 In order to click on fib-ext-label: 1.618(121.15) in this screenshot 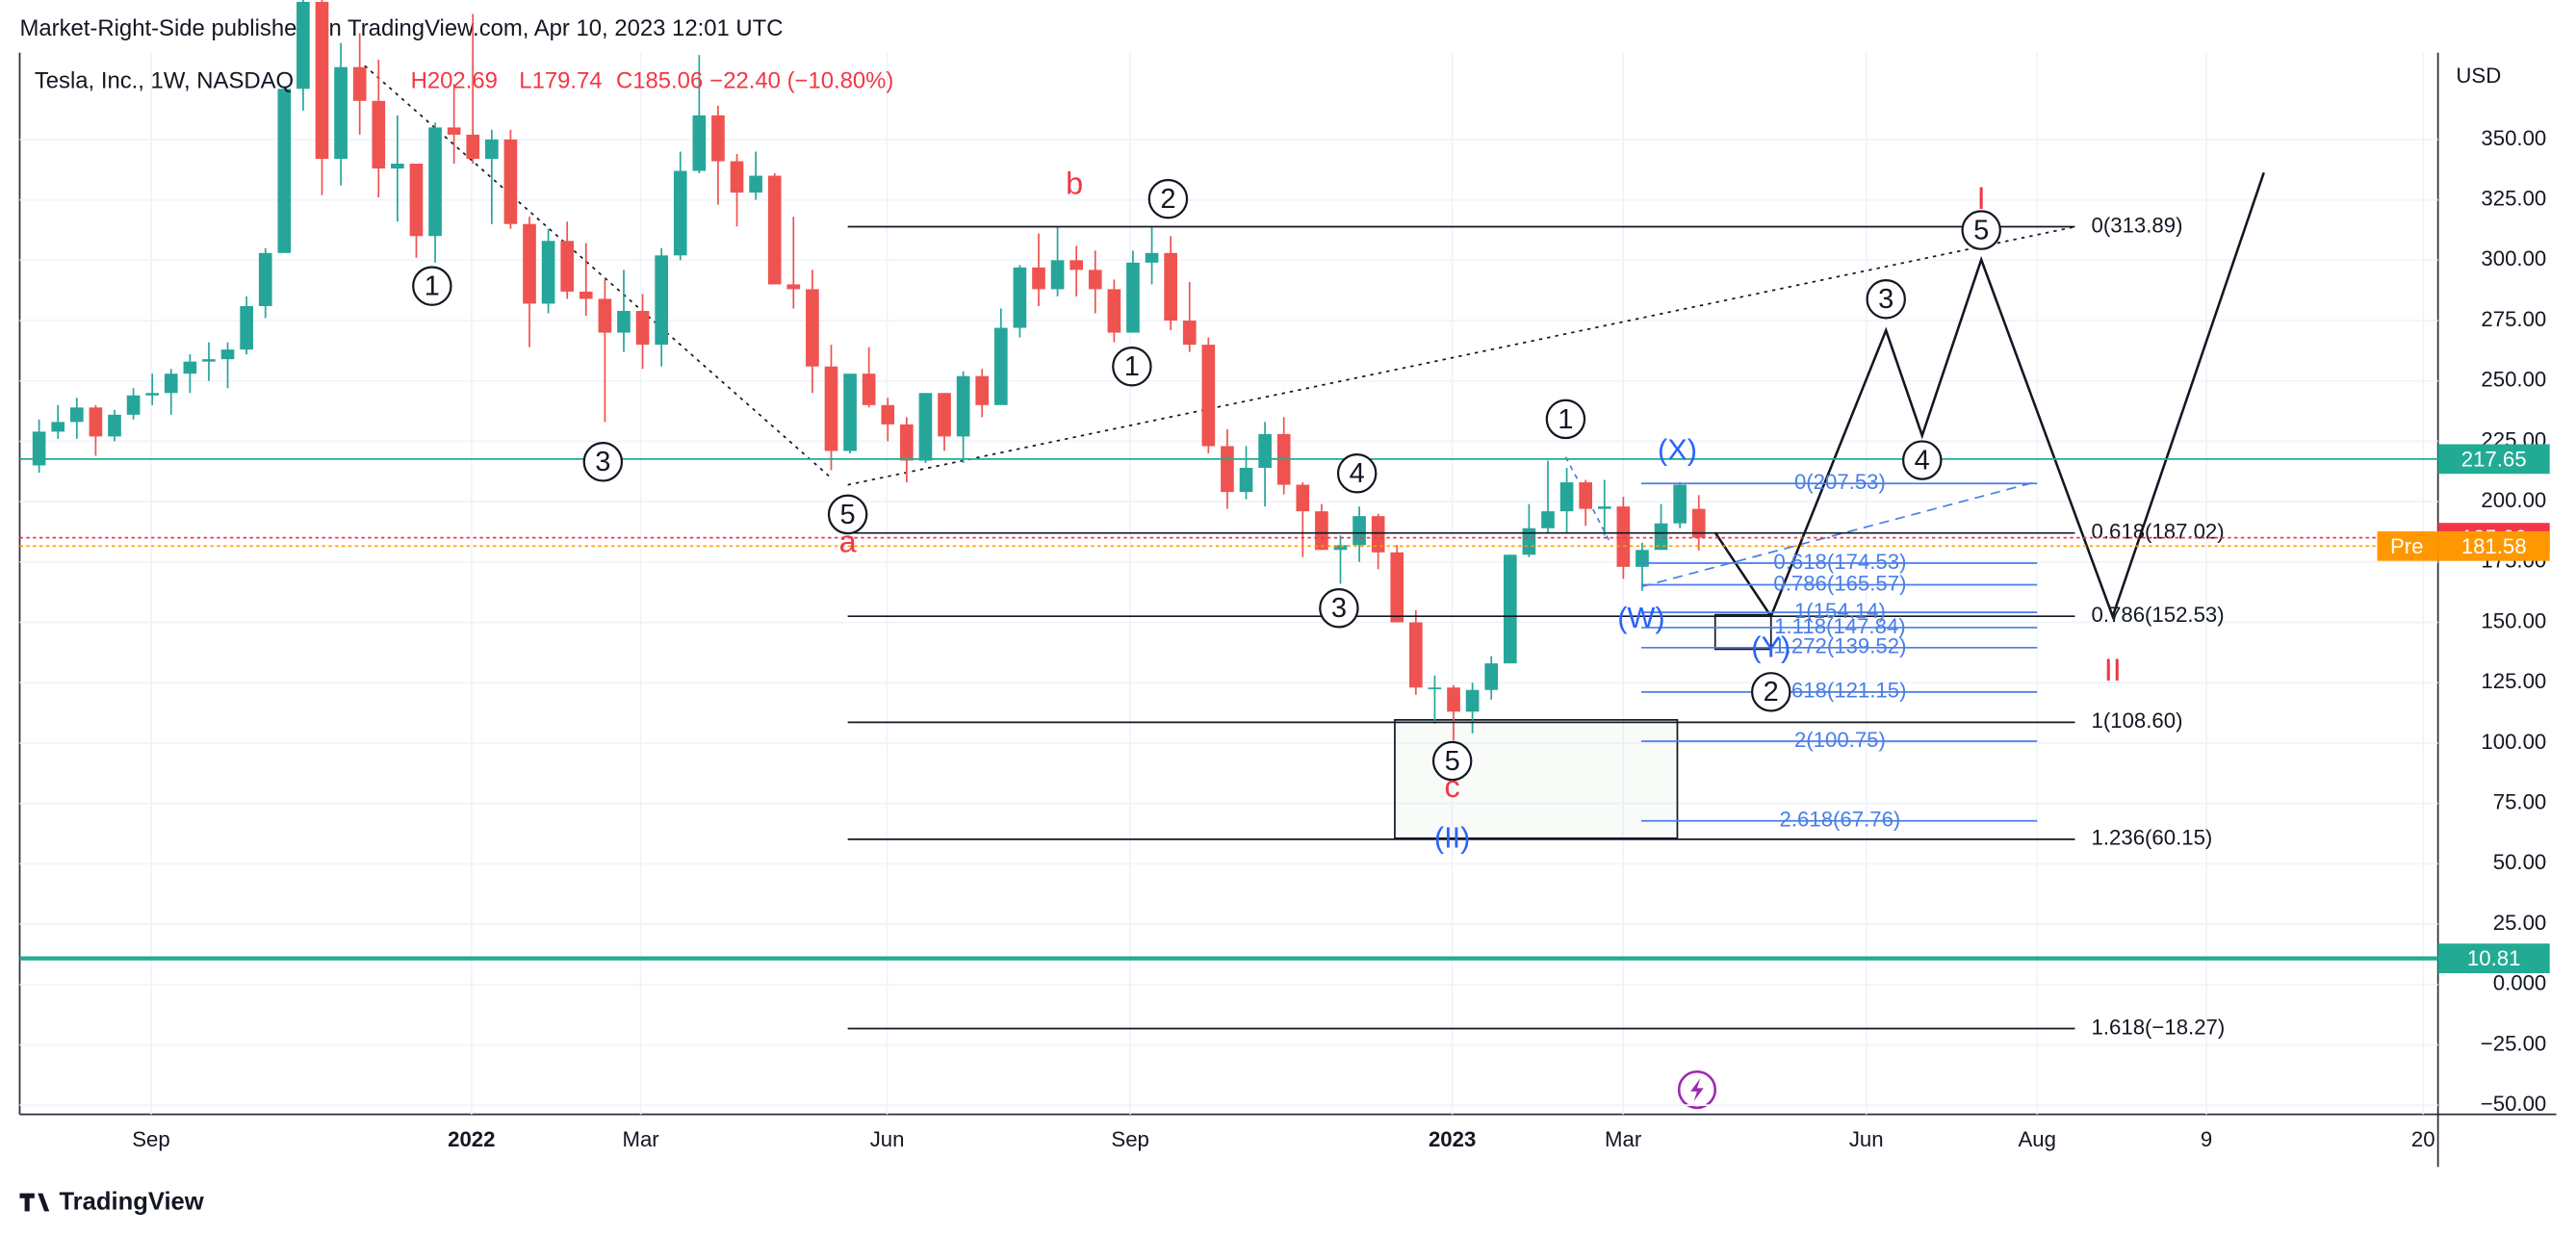, I will do `click(1840, 691)`.